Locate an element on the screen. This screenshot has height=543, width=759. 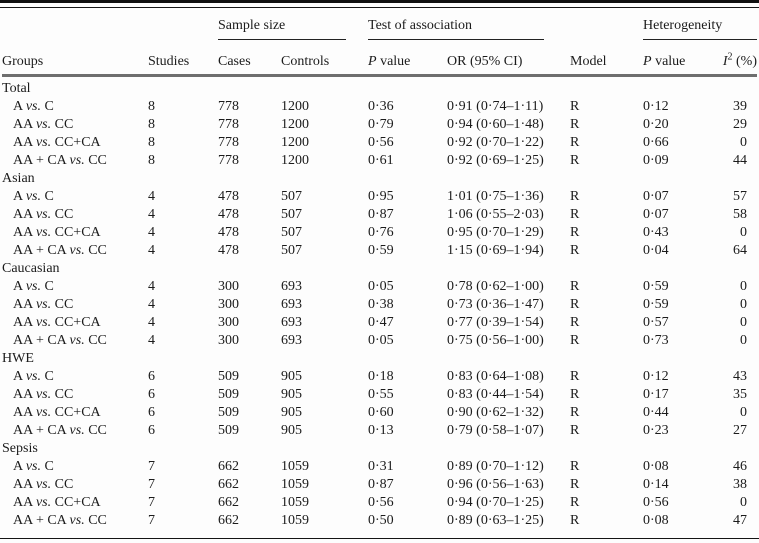
p-value-cell: 0·61 is located at coordinates (381, 160).